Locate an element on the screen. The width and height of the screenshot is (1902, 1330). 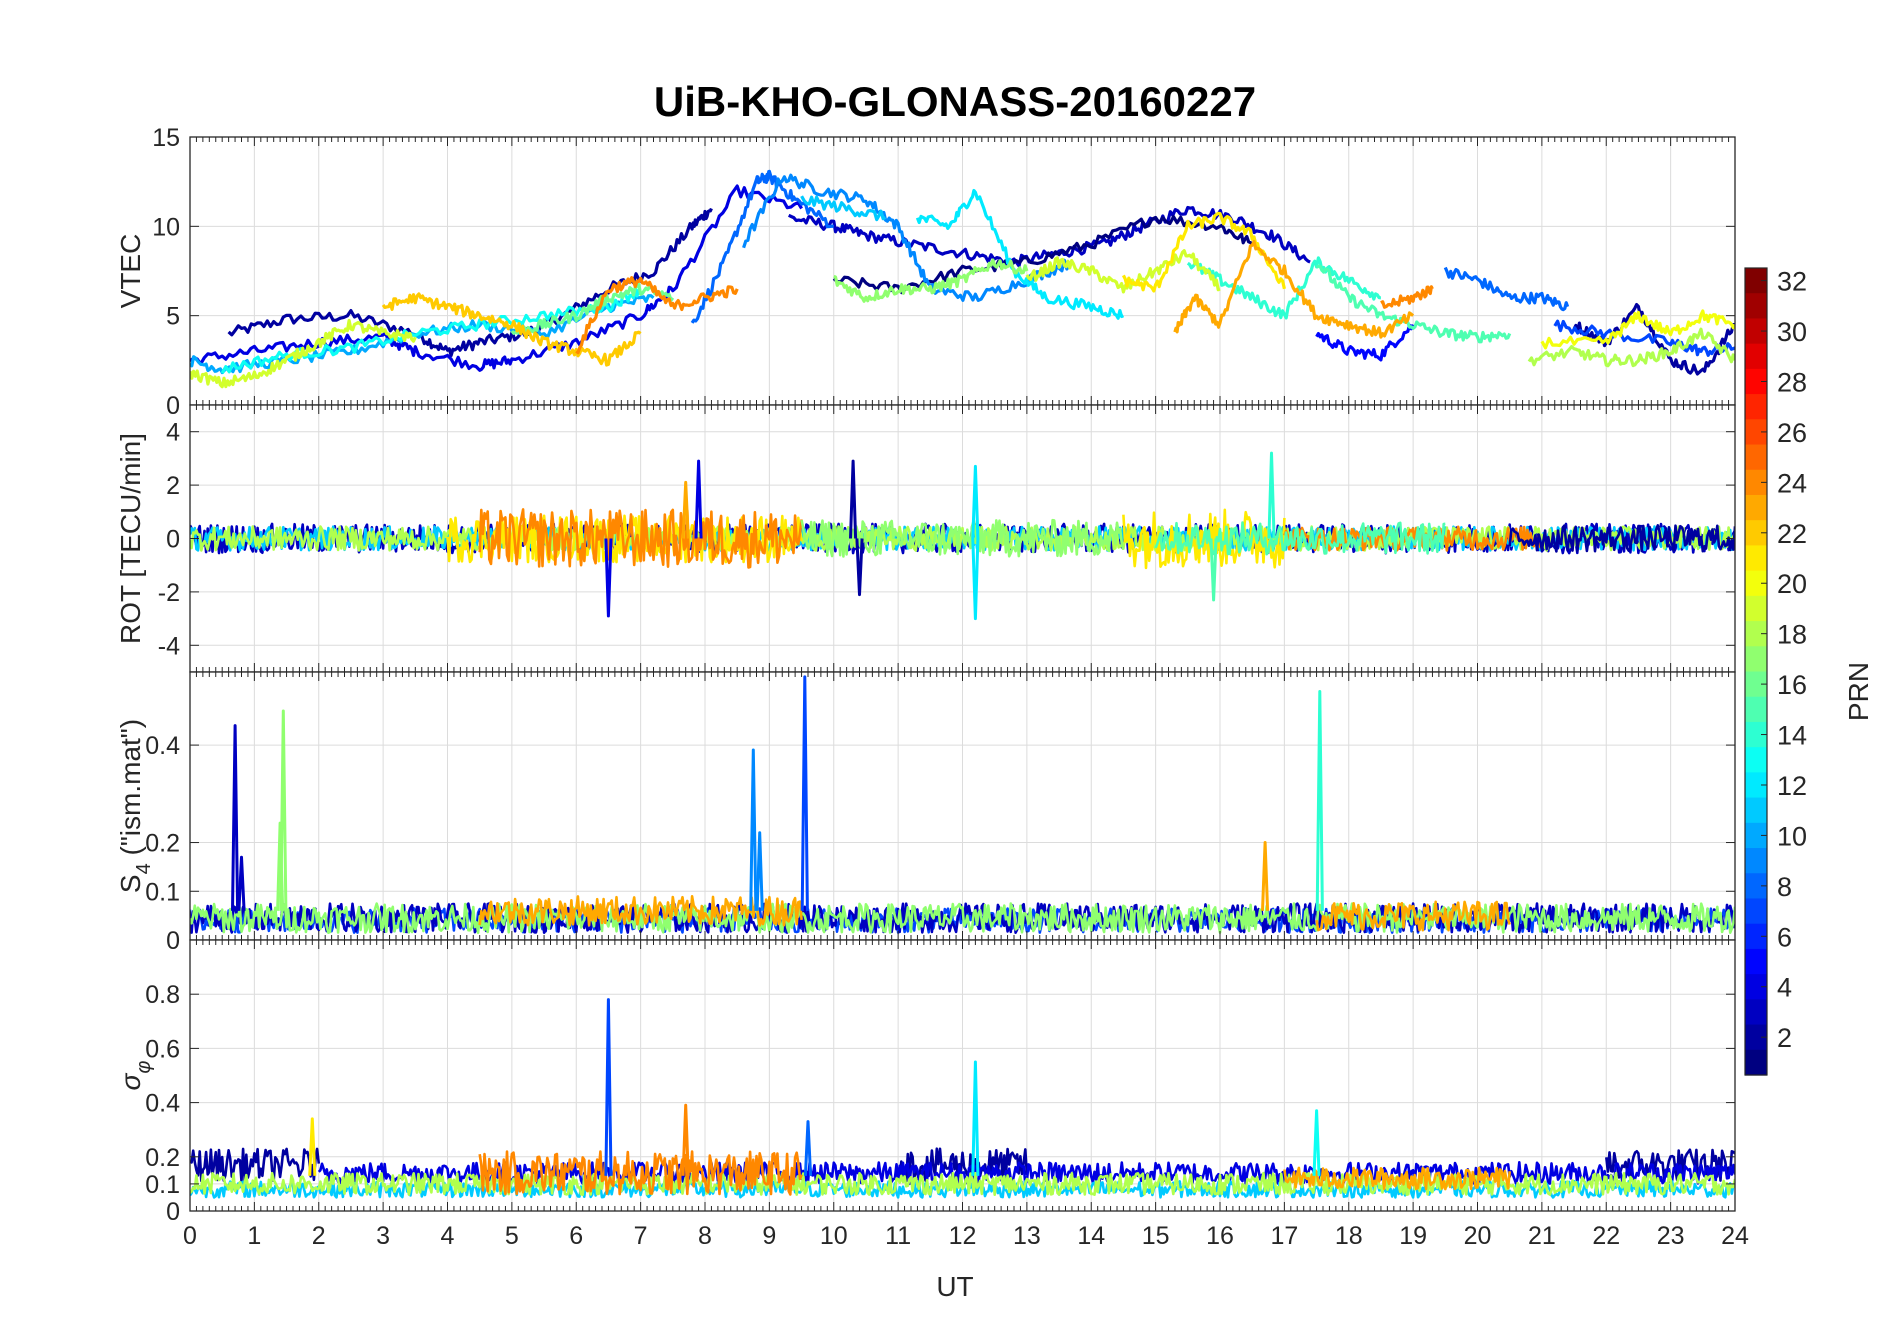
x-tick-label: 19 is located at coordinates (1413, 1236).